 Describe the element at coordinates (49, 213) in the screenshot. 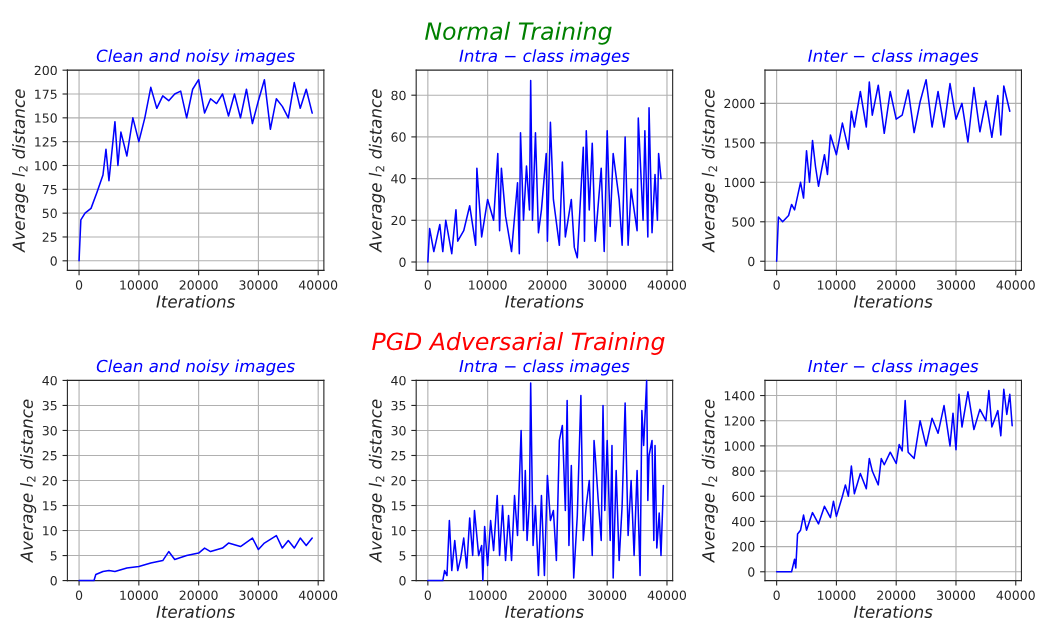

I see `y-tick-label: 50` at that location.